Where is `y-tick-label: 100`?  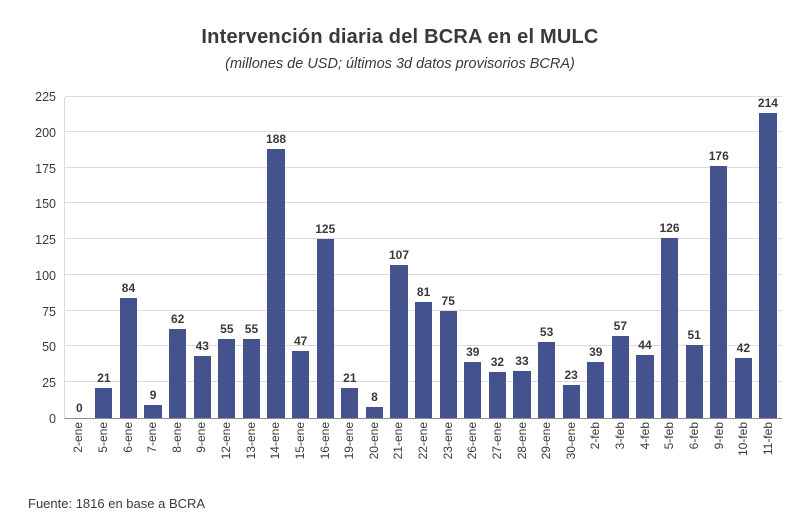 y-tick-label: 100 is located at coordinates (45, 275).